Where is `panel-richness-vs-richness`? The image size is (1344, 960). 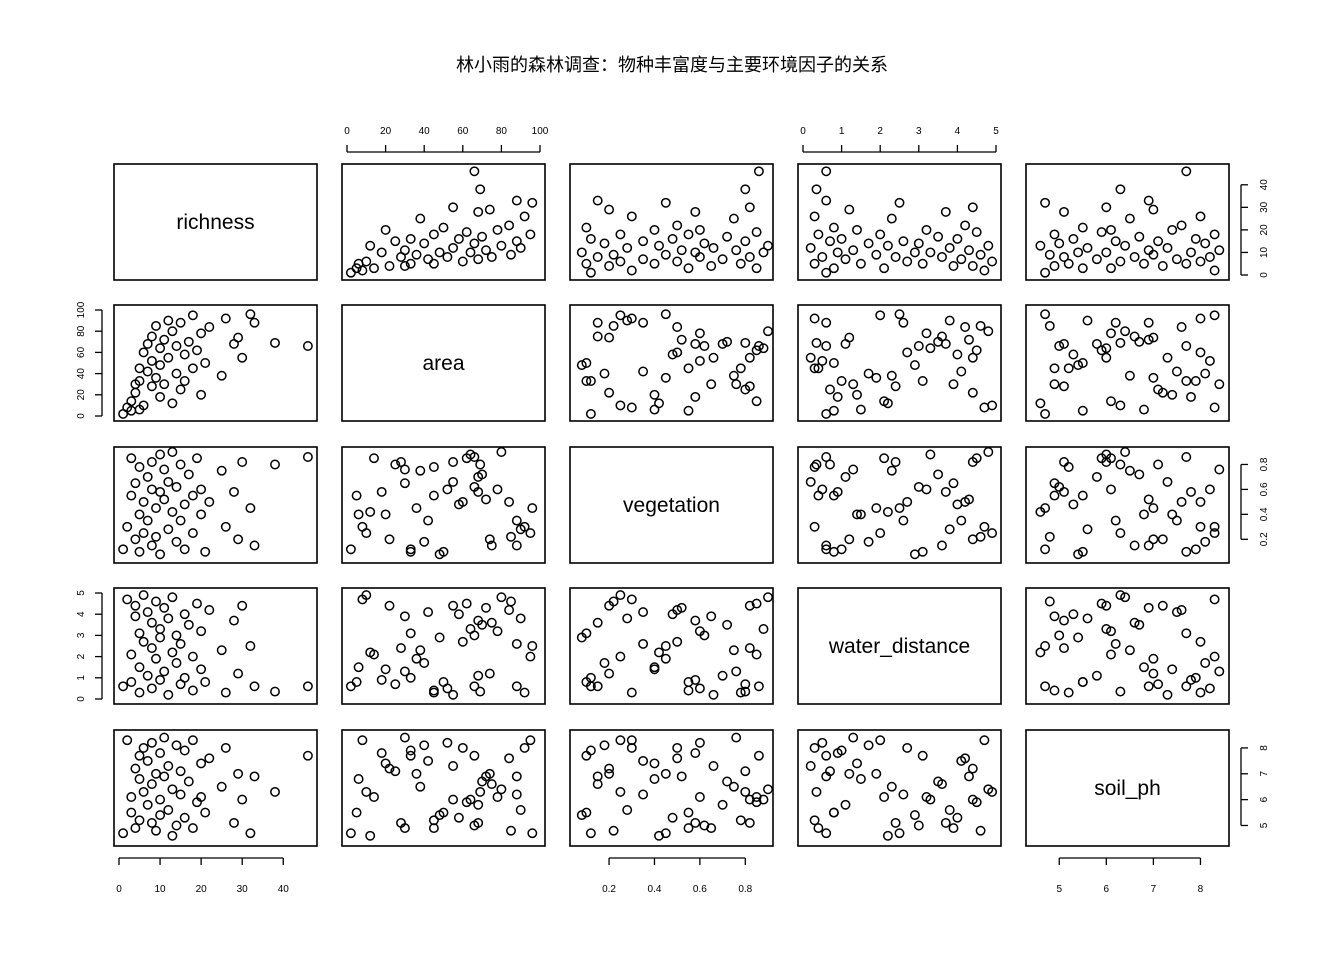 panel-richness-vs-richness is located at coordinates (215, 222).